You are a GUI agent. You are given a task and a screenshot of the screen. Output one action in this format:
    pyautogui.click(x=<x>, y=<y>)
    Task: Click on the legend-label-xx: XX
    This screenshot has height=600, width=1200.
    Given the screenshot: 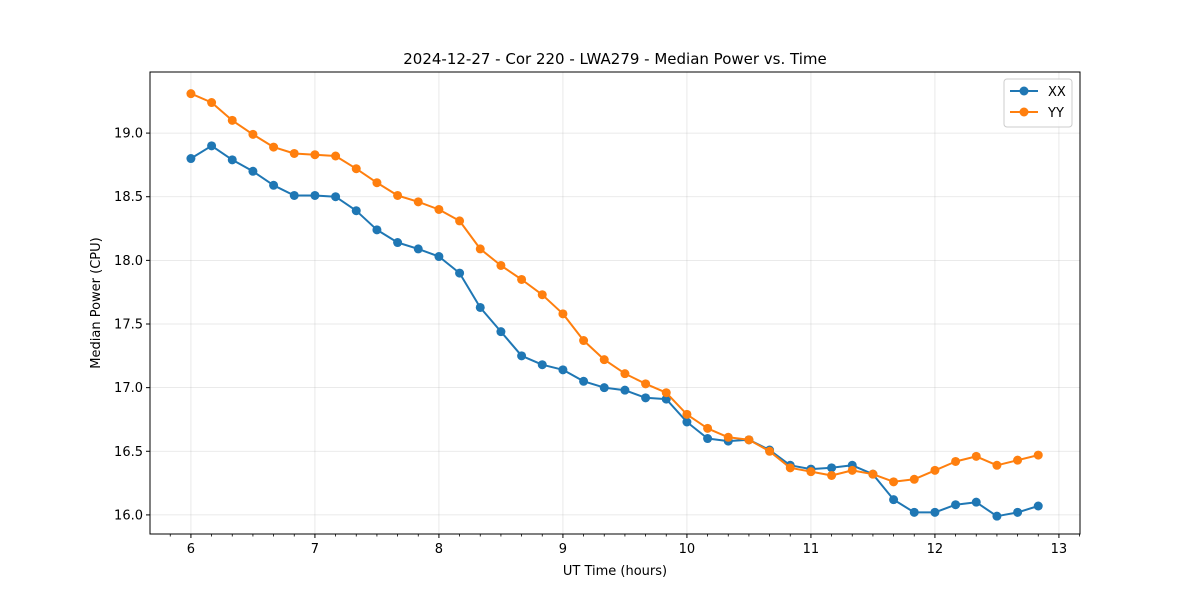 What is the action you would take?
    pyautogui.click(x=1057, y=92)
    